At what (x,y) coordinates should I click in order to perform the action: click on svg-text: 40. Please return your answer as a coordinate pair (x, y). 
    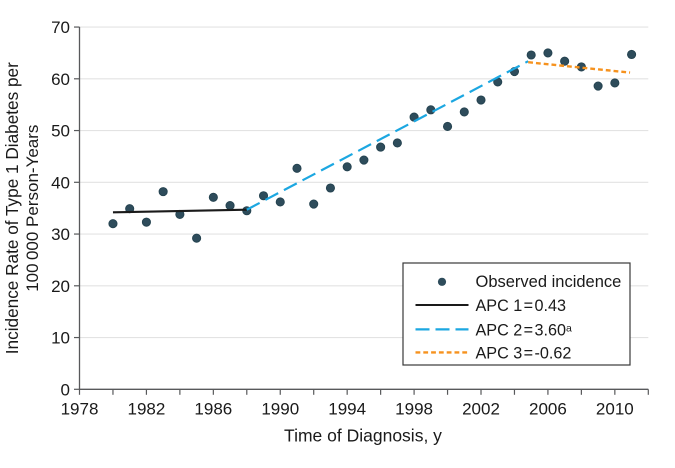
    Looking at the image, I should click on (60, 182).